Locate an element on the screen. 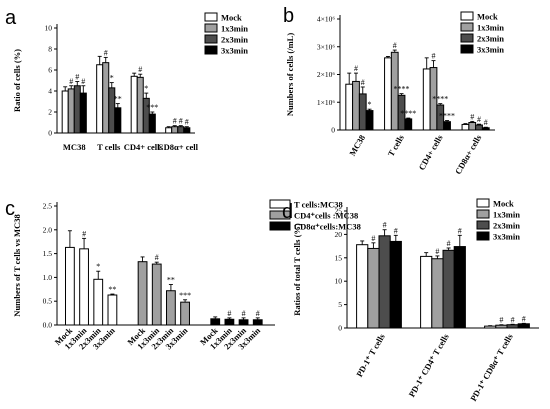 The height and width of the screenshot is (409, 550). y-axis-label: Numbers of T cells vs MC38 is located at coordinates (17, 265).